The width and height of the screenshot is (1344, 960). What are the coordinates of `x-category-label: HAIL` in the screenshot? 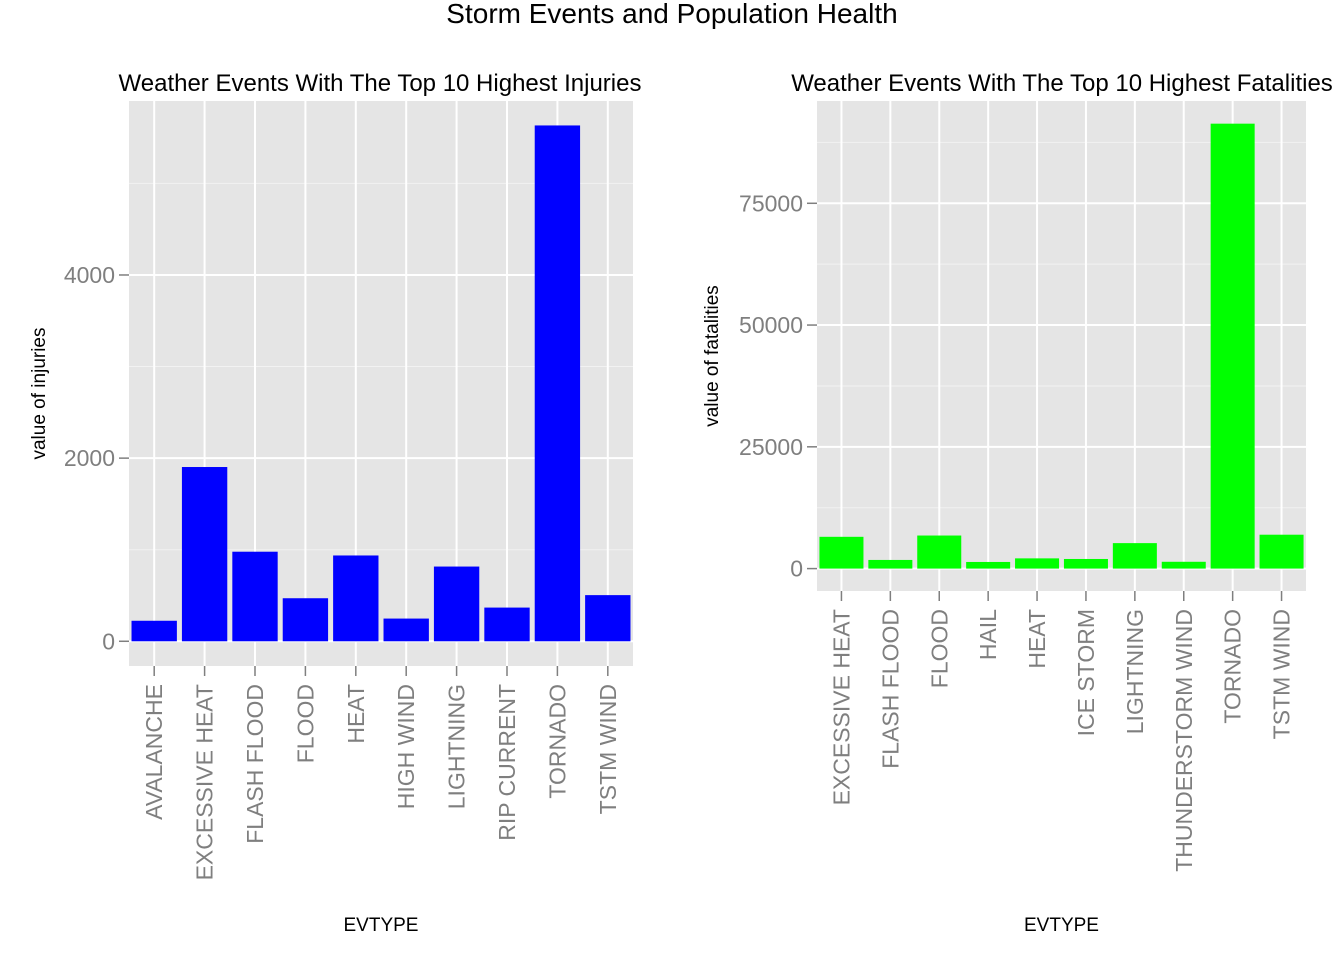 It's located at (988, 634).